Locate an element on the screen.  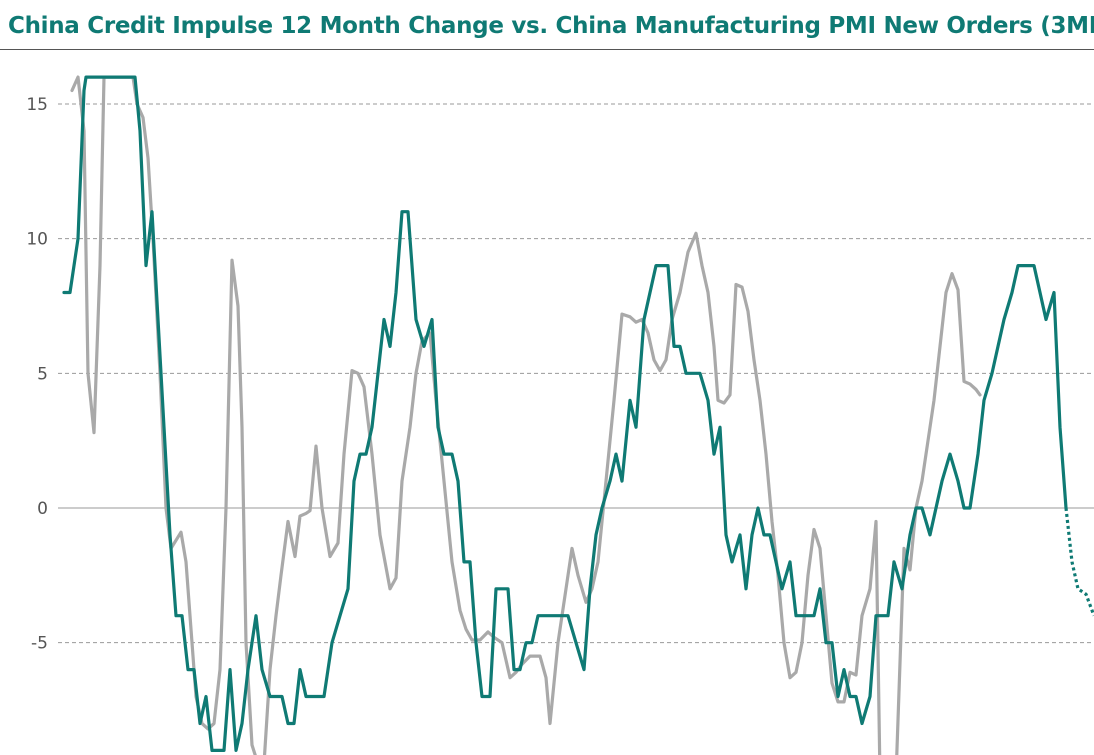
y-tick-label: 5 is located at coordinates (42, 374).